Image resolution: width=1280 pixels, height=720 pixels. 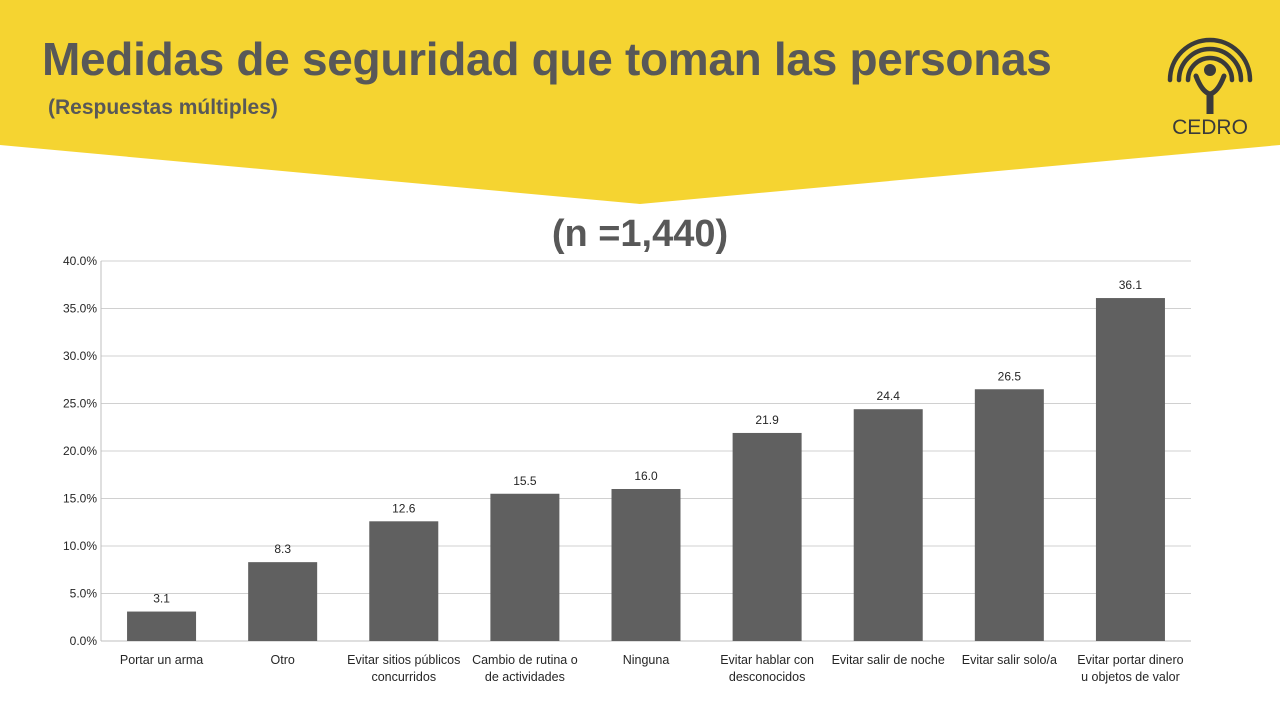 What do you see at coordinates (80, 261) in the screenshot?
I see `y-tick-label: 40.0%` at bounding box center [80, 261].